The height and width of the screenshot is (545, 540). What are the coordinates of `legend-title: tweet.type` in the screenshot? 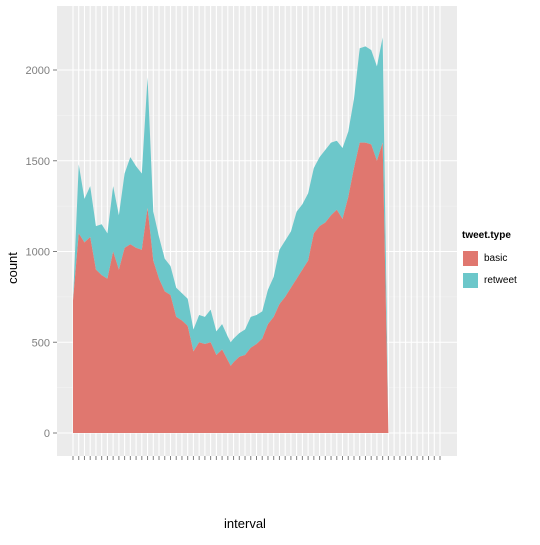 It's located at (486, 235).